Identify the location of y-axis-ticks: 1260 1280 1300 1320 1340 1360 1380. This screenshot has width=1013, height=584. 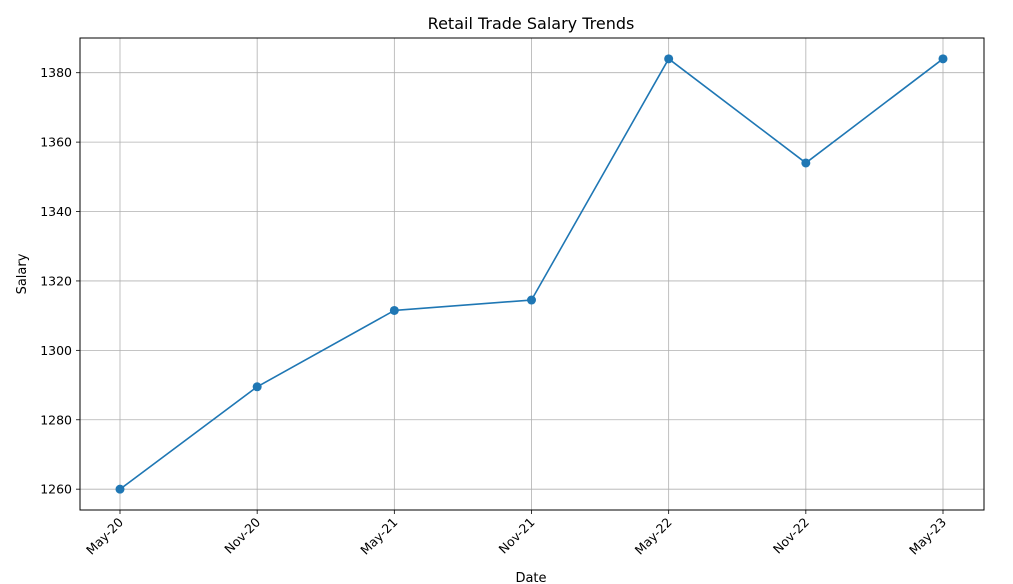
(60, 281).